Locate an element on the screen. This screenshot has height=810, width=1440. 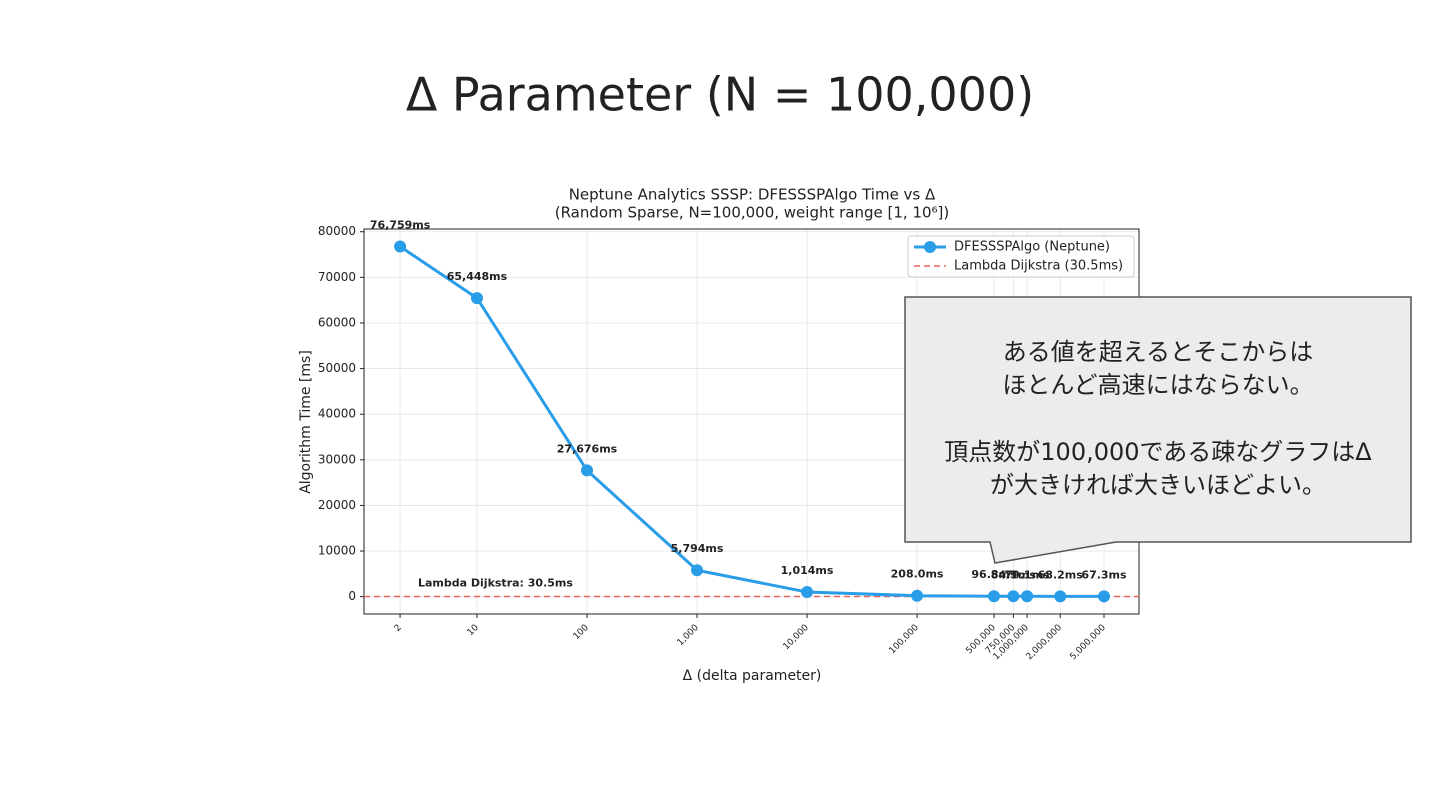
data-label: 96.8ms is located at coordinates (994, 574).